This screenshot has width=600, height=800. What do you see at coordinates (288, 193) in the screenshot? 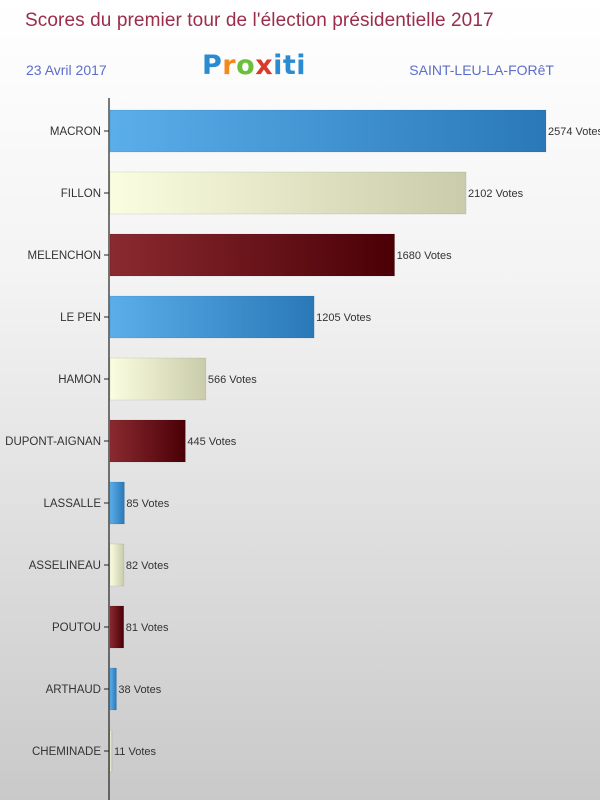
I see `bar-fillon` at bounding box center [288, 193].